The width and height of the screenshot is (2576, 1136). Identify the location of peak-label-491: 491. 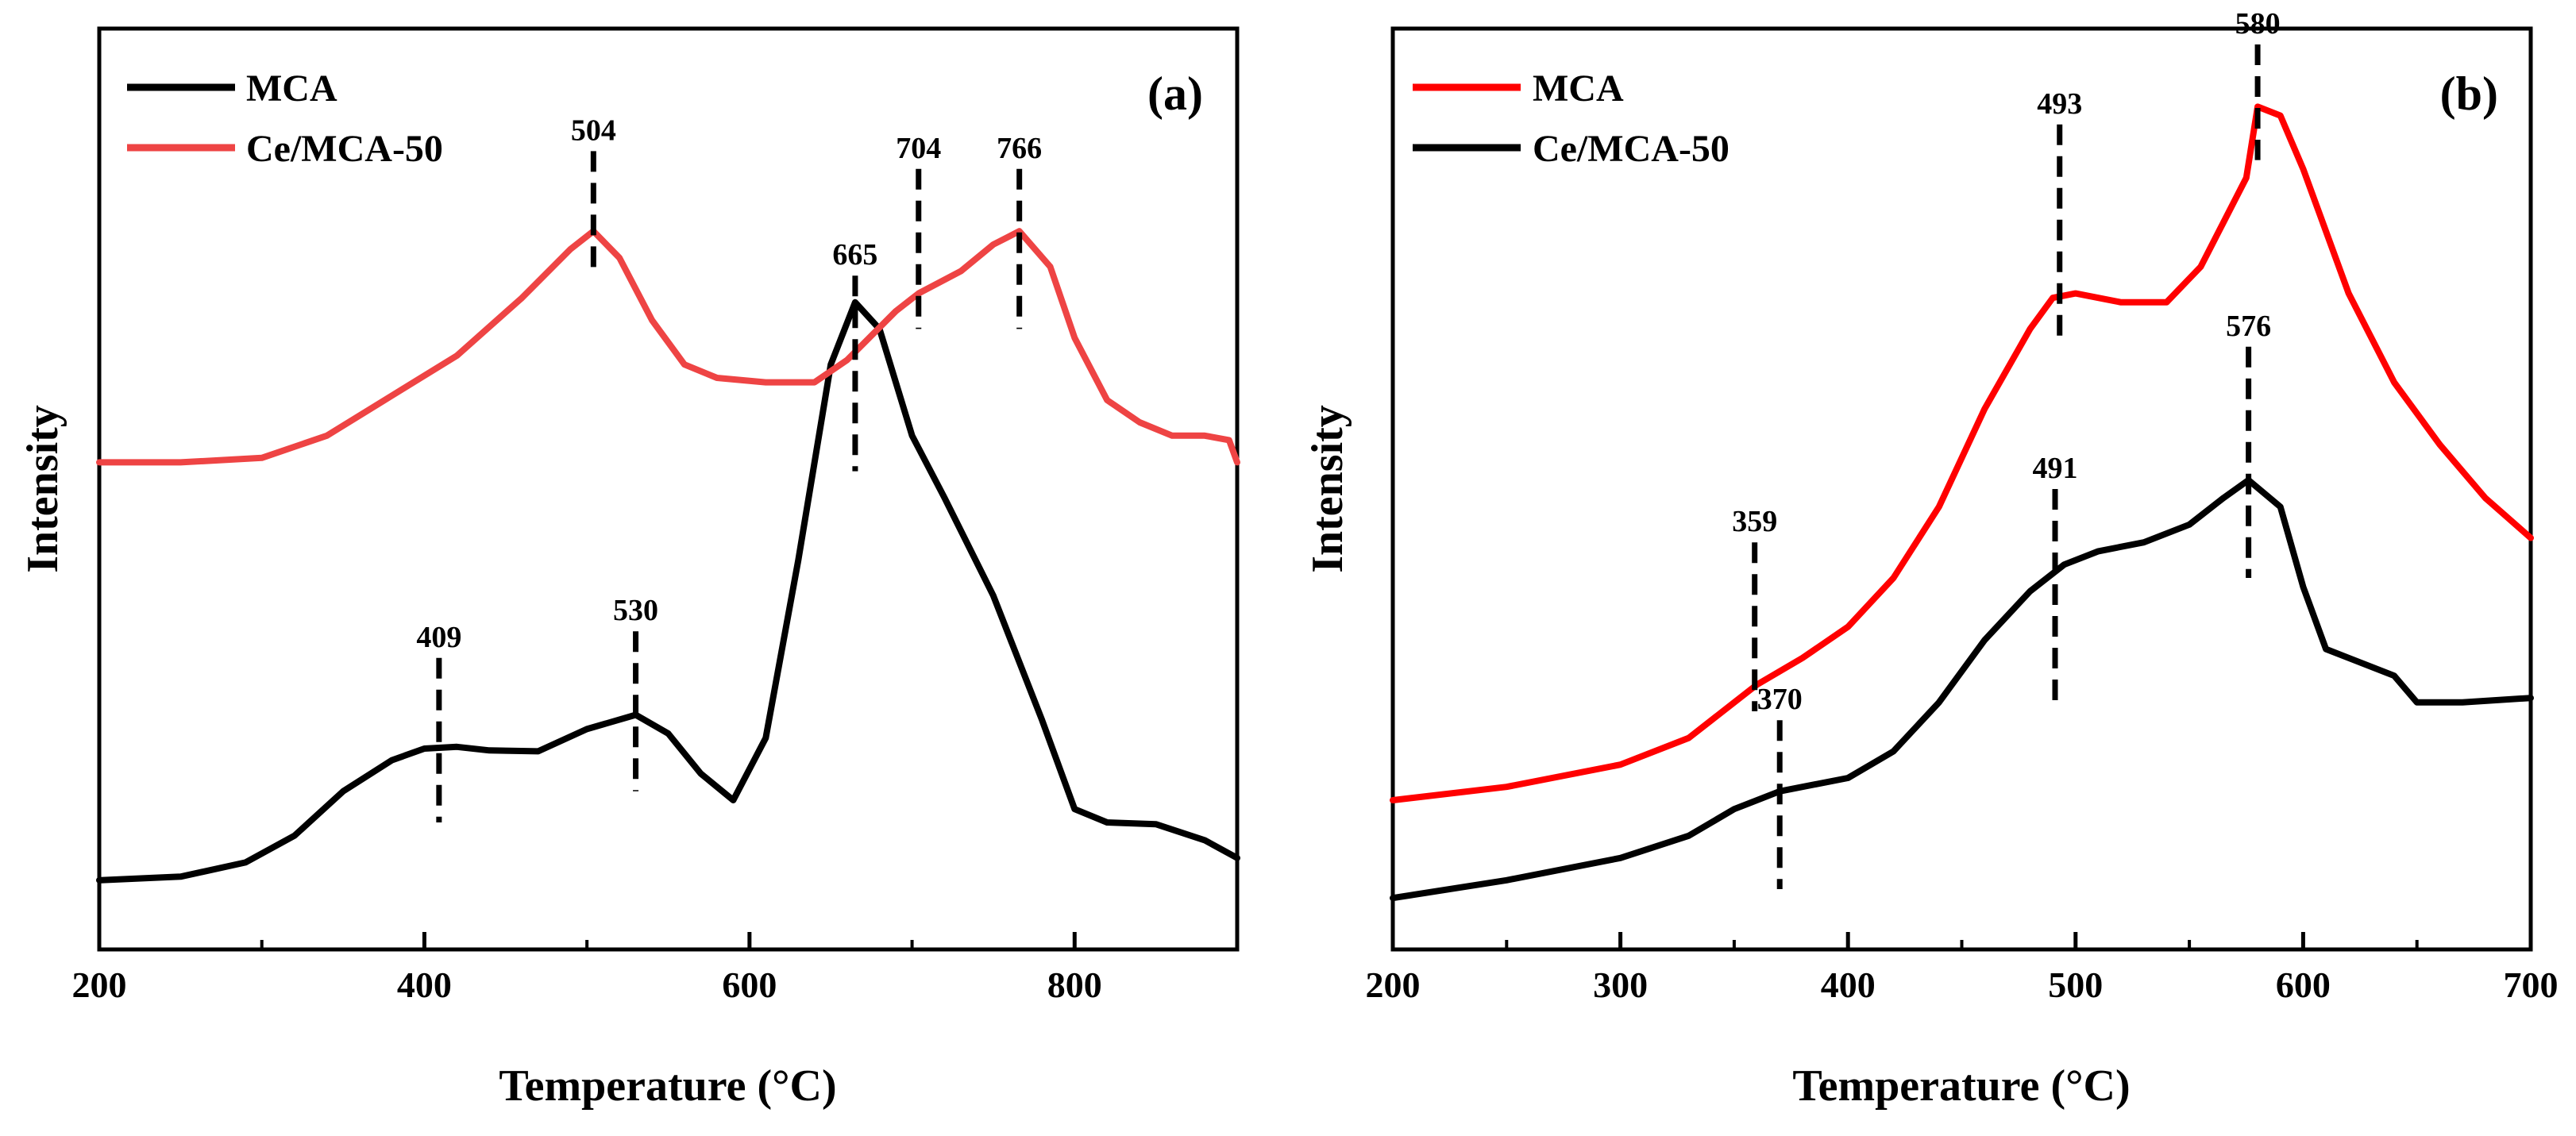
(2055, 468).